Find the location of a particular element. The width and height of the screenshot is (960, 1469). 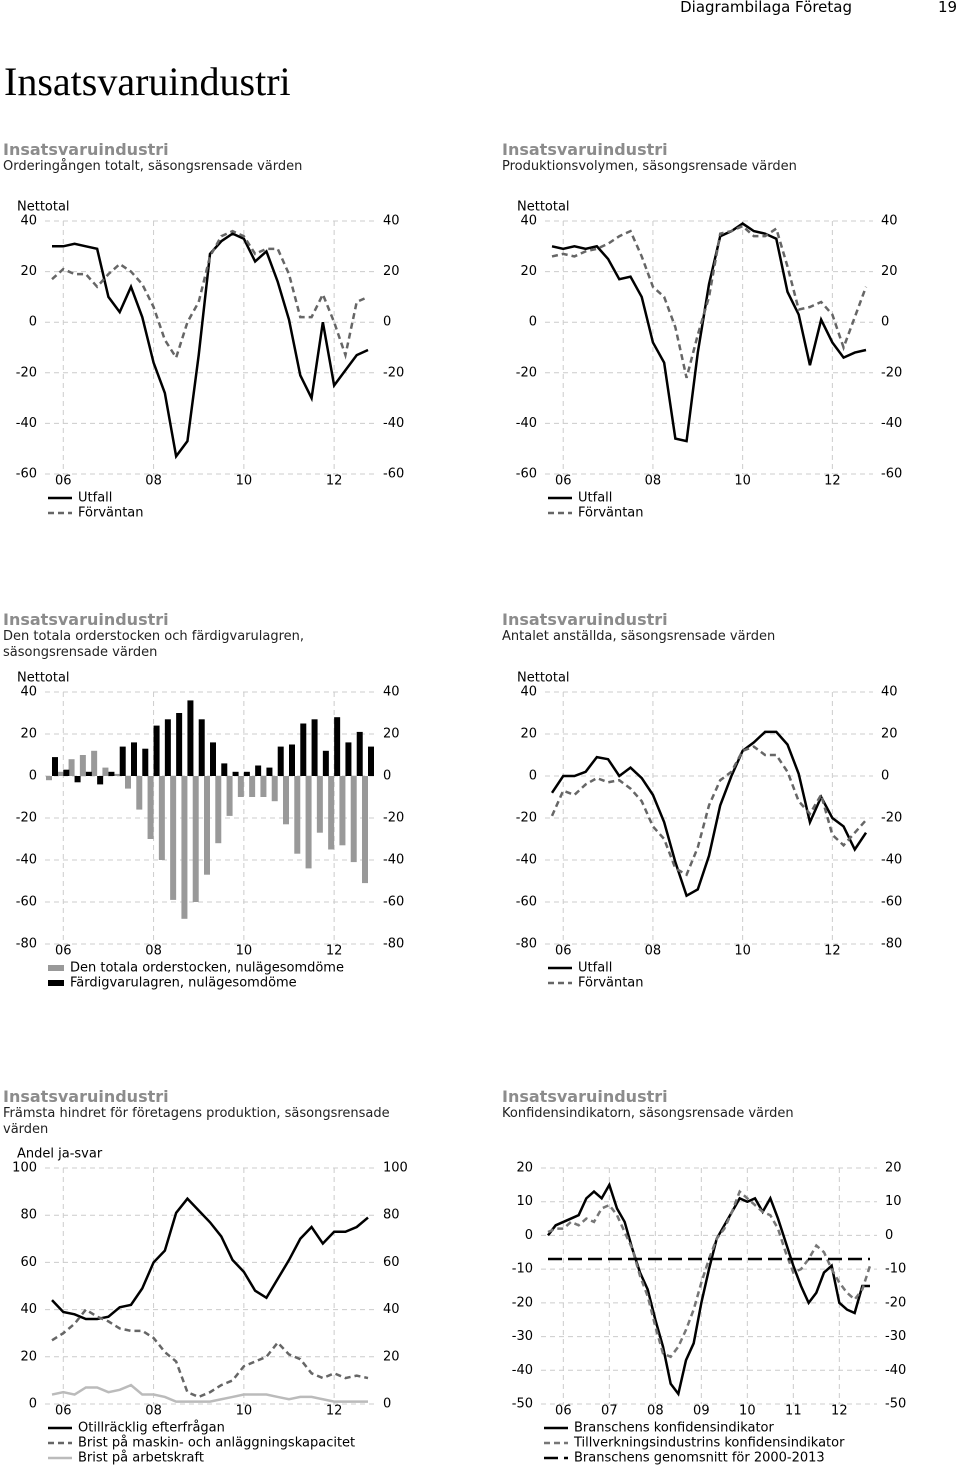

y-tick-label: -40 is located at coordinates (522, 1370).